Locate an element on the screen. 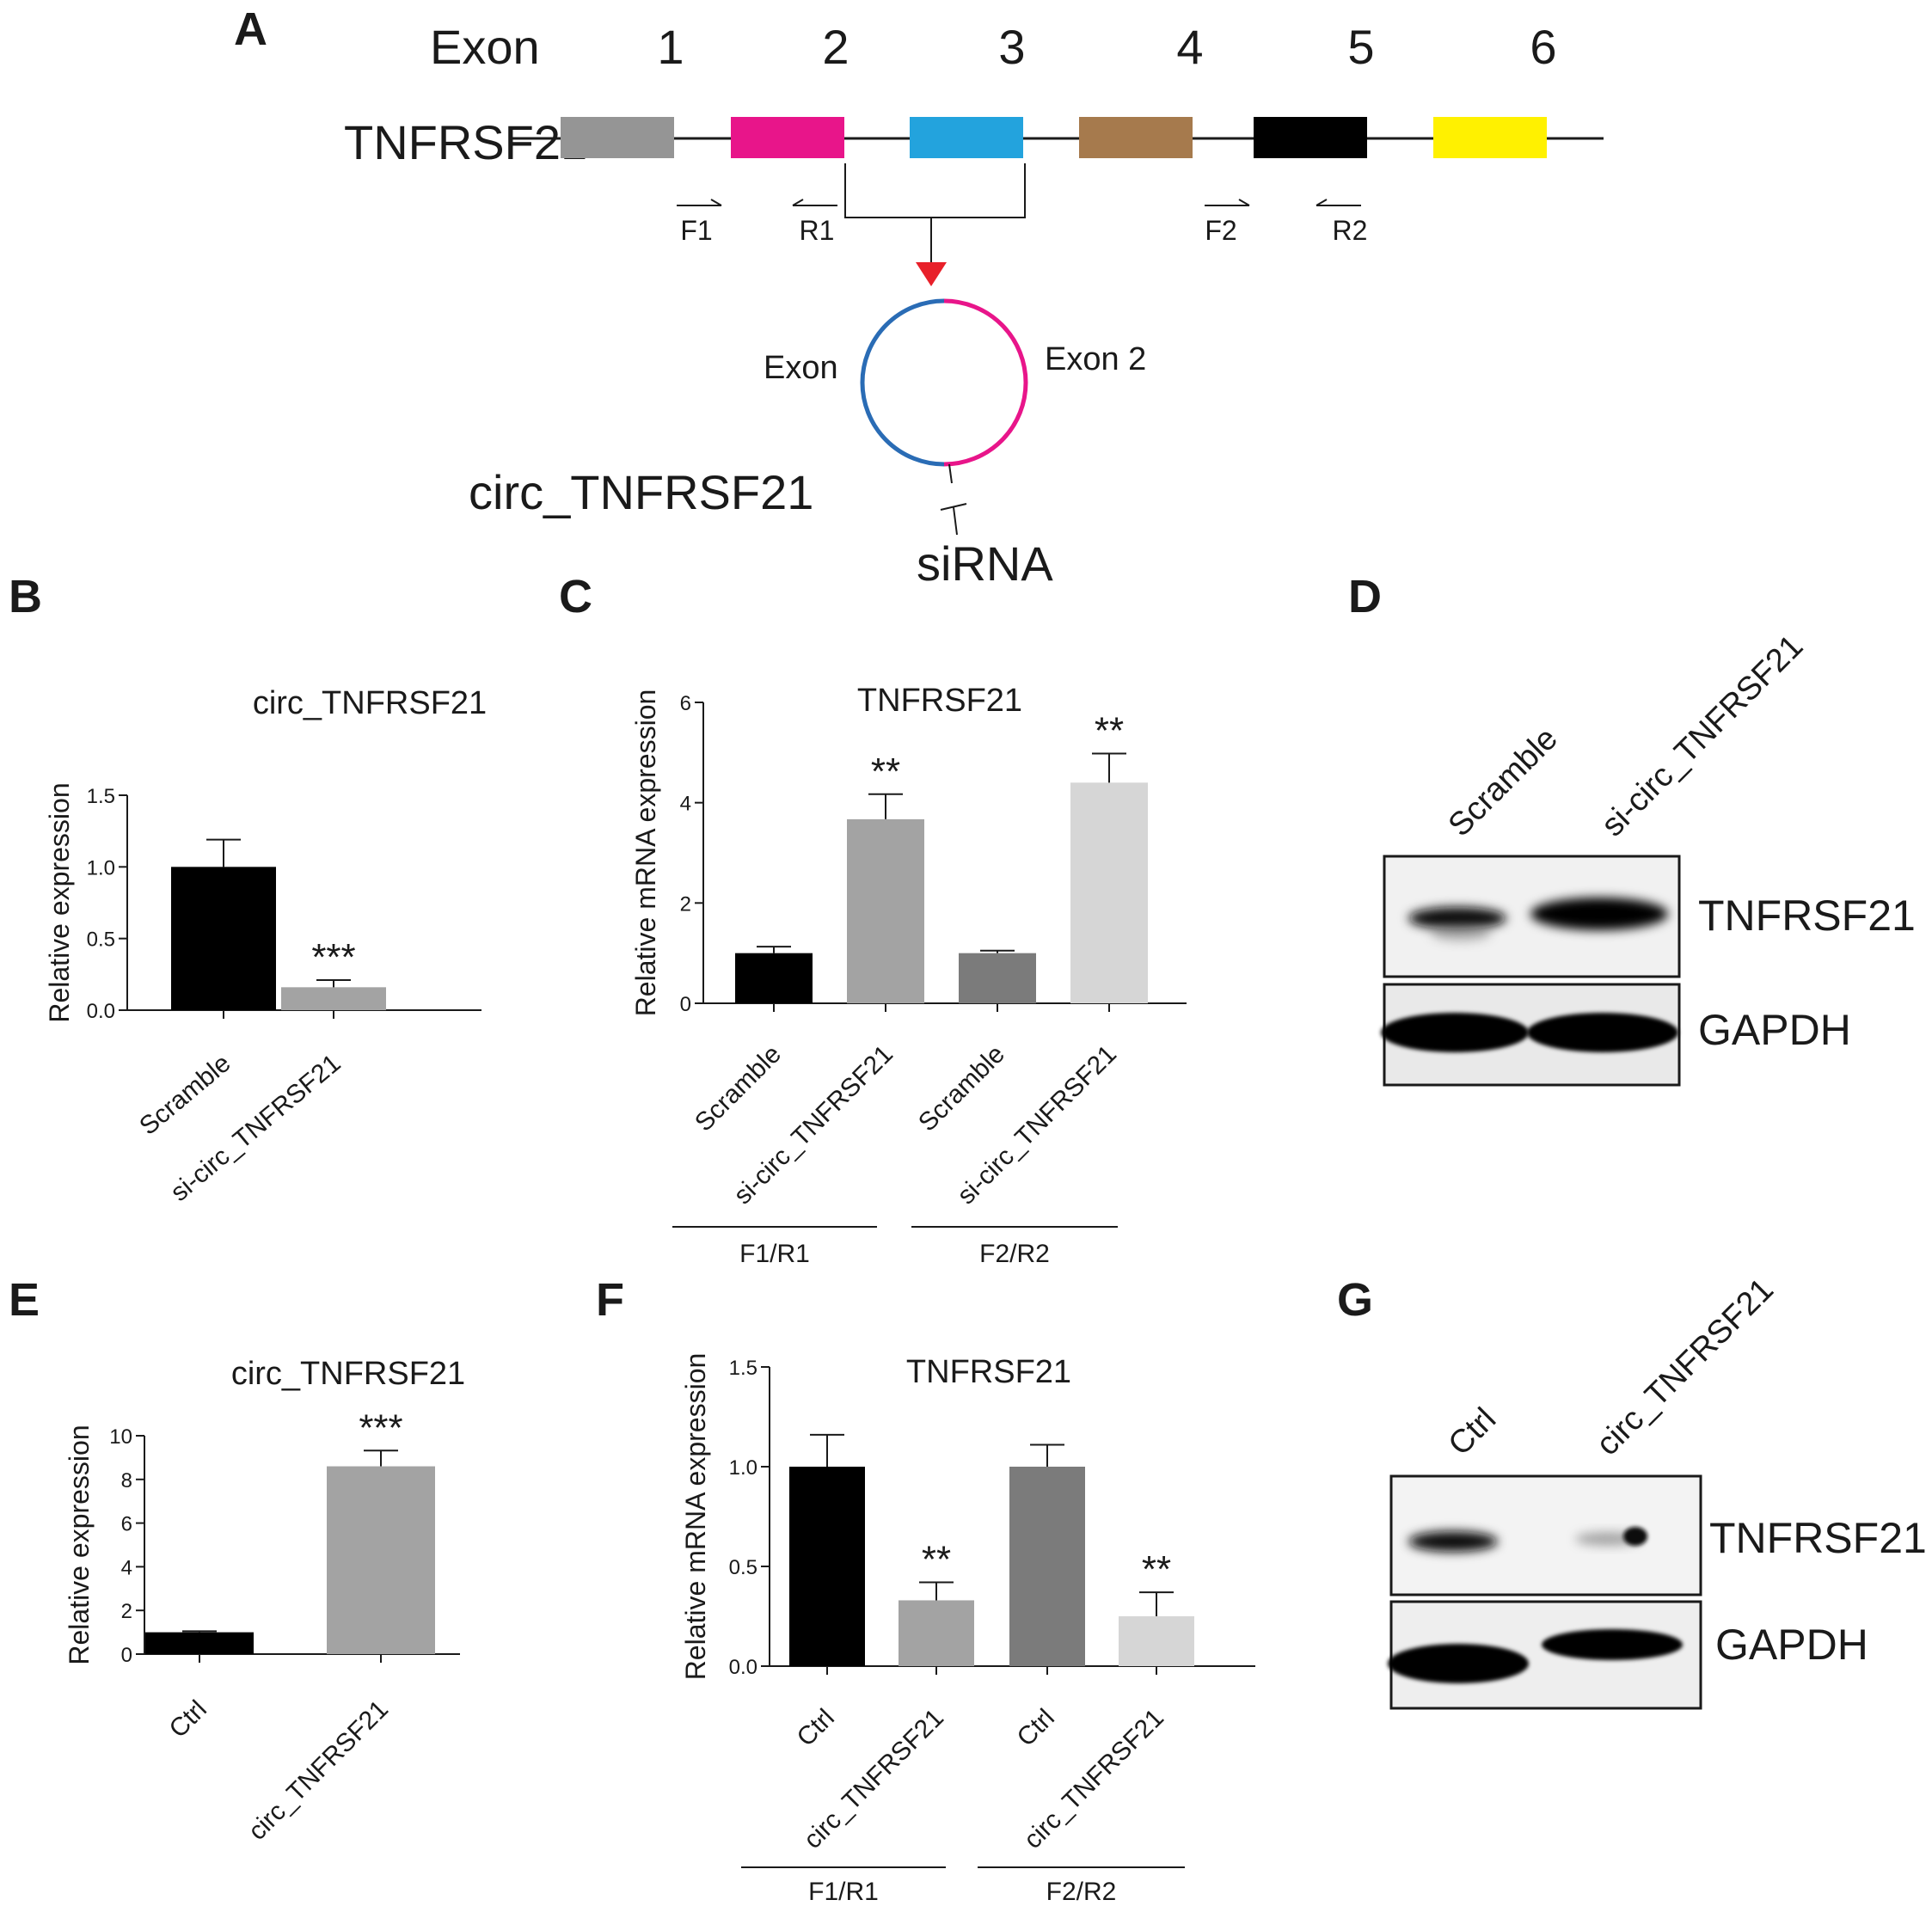 The width and height of the screenshot is (1932, 1906). circ-name-label: circ_TNFRSF21 is located at coordinates (641, 492).